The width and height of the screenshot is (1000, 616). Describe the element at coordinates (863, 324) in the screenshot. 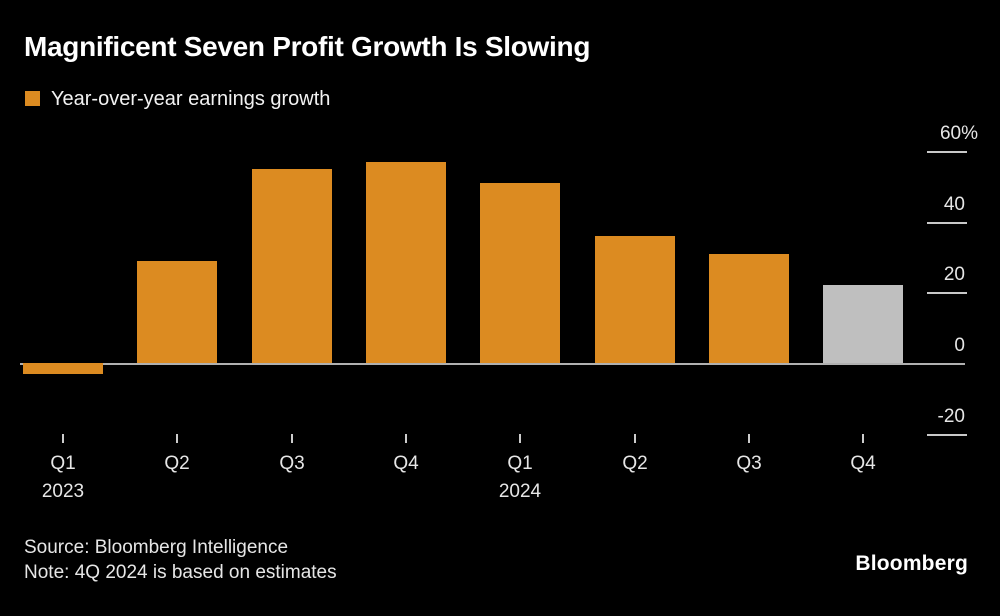

I see `bar-q4-2024` at that location.